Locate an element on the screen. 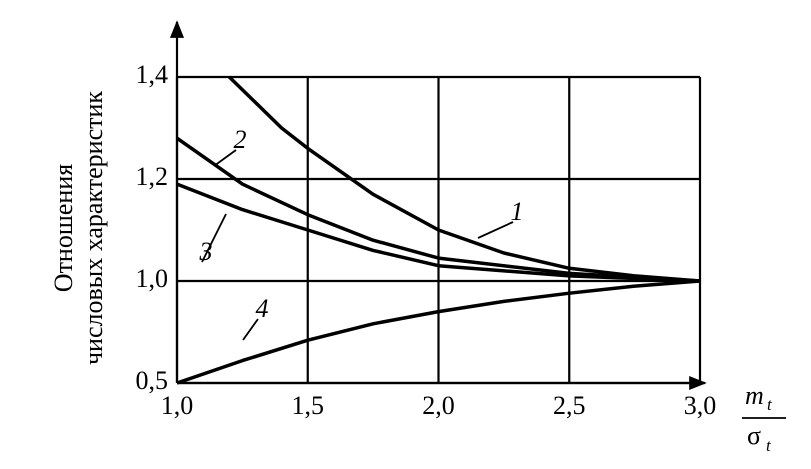 Image resolution: width=811 pixels, height=469 pixels. y-tick-label: 1,0 is located at coordinates (152, 278).